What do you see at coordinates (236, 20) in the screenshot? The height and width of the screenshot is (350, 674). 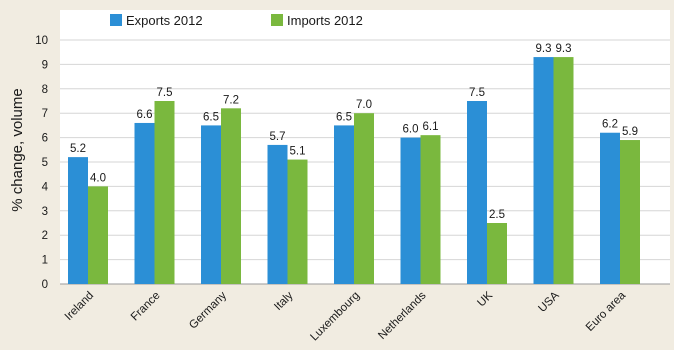 I see `legend: Exports 2012 Imports 2012` at bounding box center [236, 20].